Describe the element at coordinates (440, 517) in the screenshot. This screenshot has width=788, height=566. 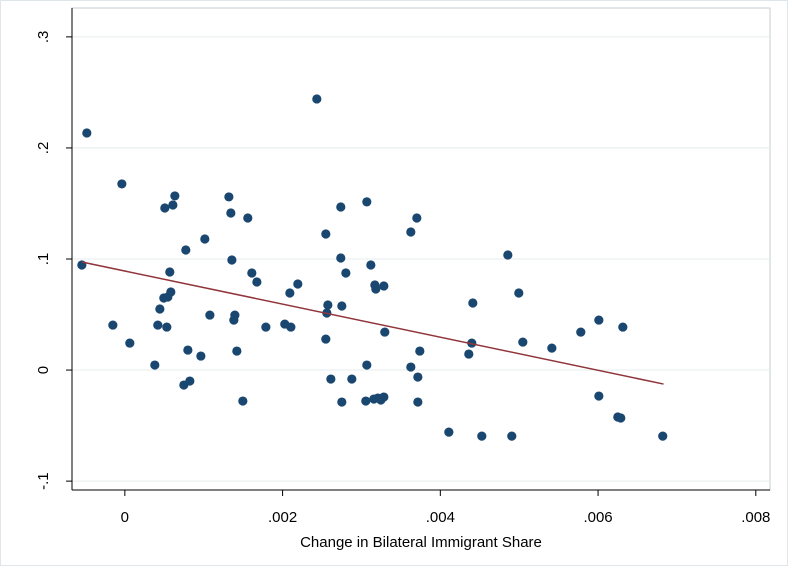
I see `x-tick-label: .004` at that location.